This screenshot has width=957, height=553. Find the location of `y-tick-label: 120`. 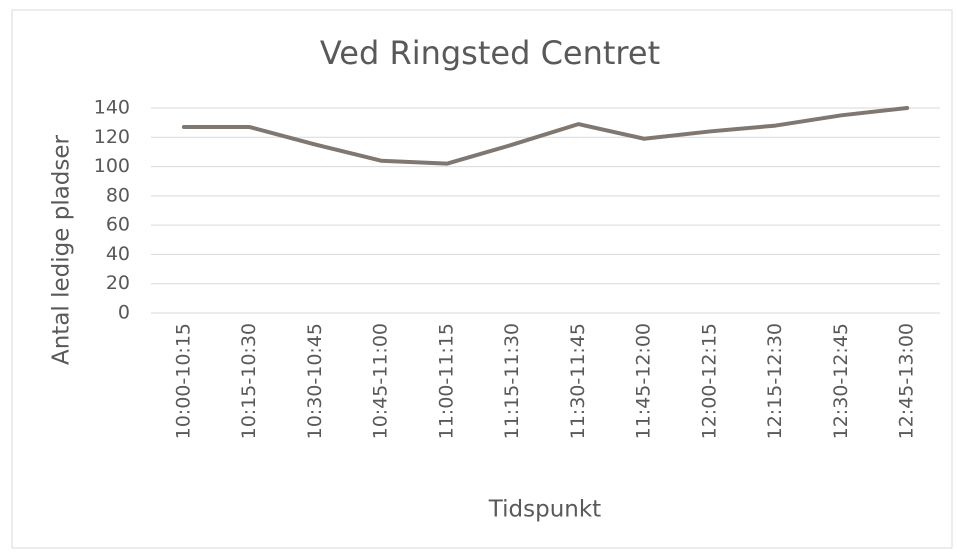

y-tick-label: 120 is located at coordinates (112, 137).